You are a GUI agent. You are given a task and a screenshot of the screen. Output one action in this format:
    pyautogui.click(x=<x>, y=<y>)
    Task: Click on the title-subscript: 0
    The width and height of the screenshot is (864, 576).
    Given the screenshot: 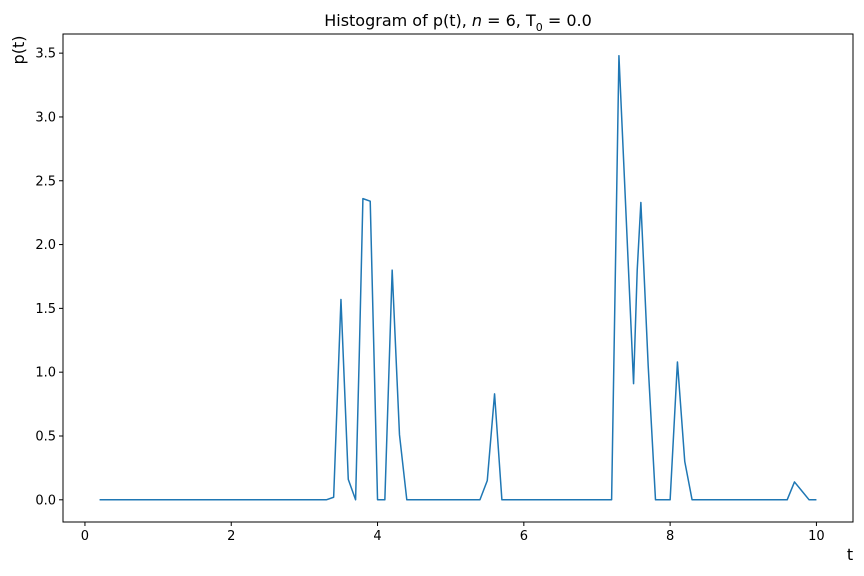 What is the action you would take?
    pyautogui.click(x=539, y=27)
    